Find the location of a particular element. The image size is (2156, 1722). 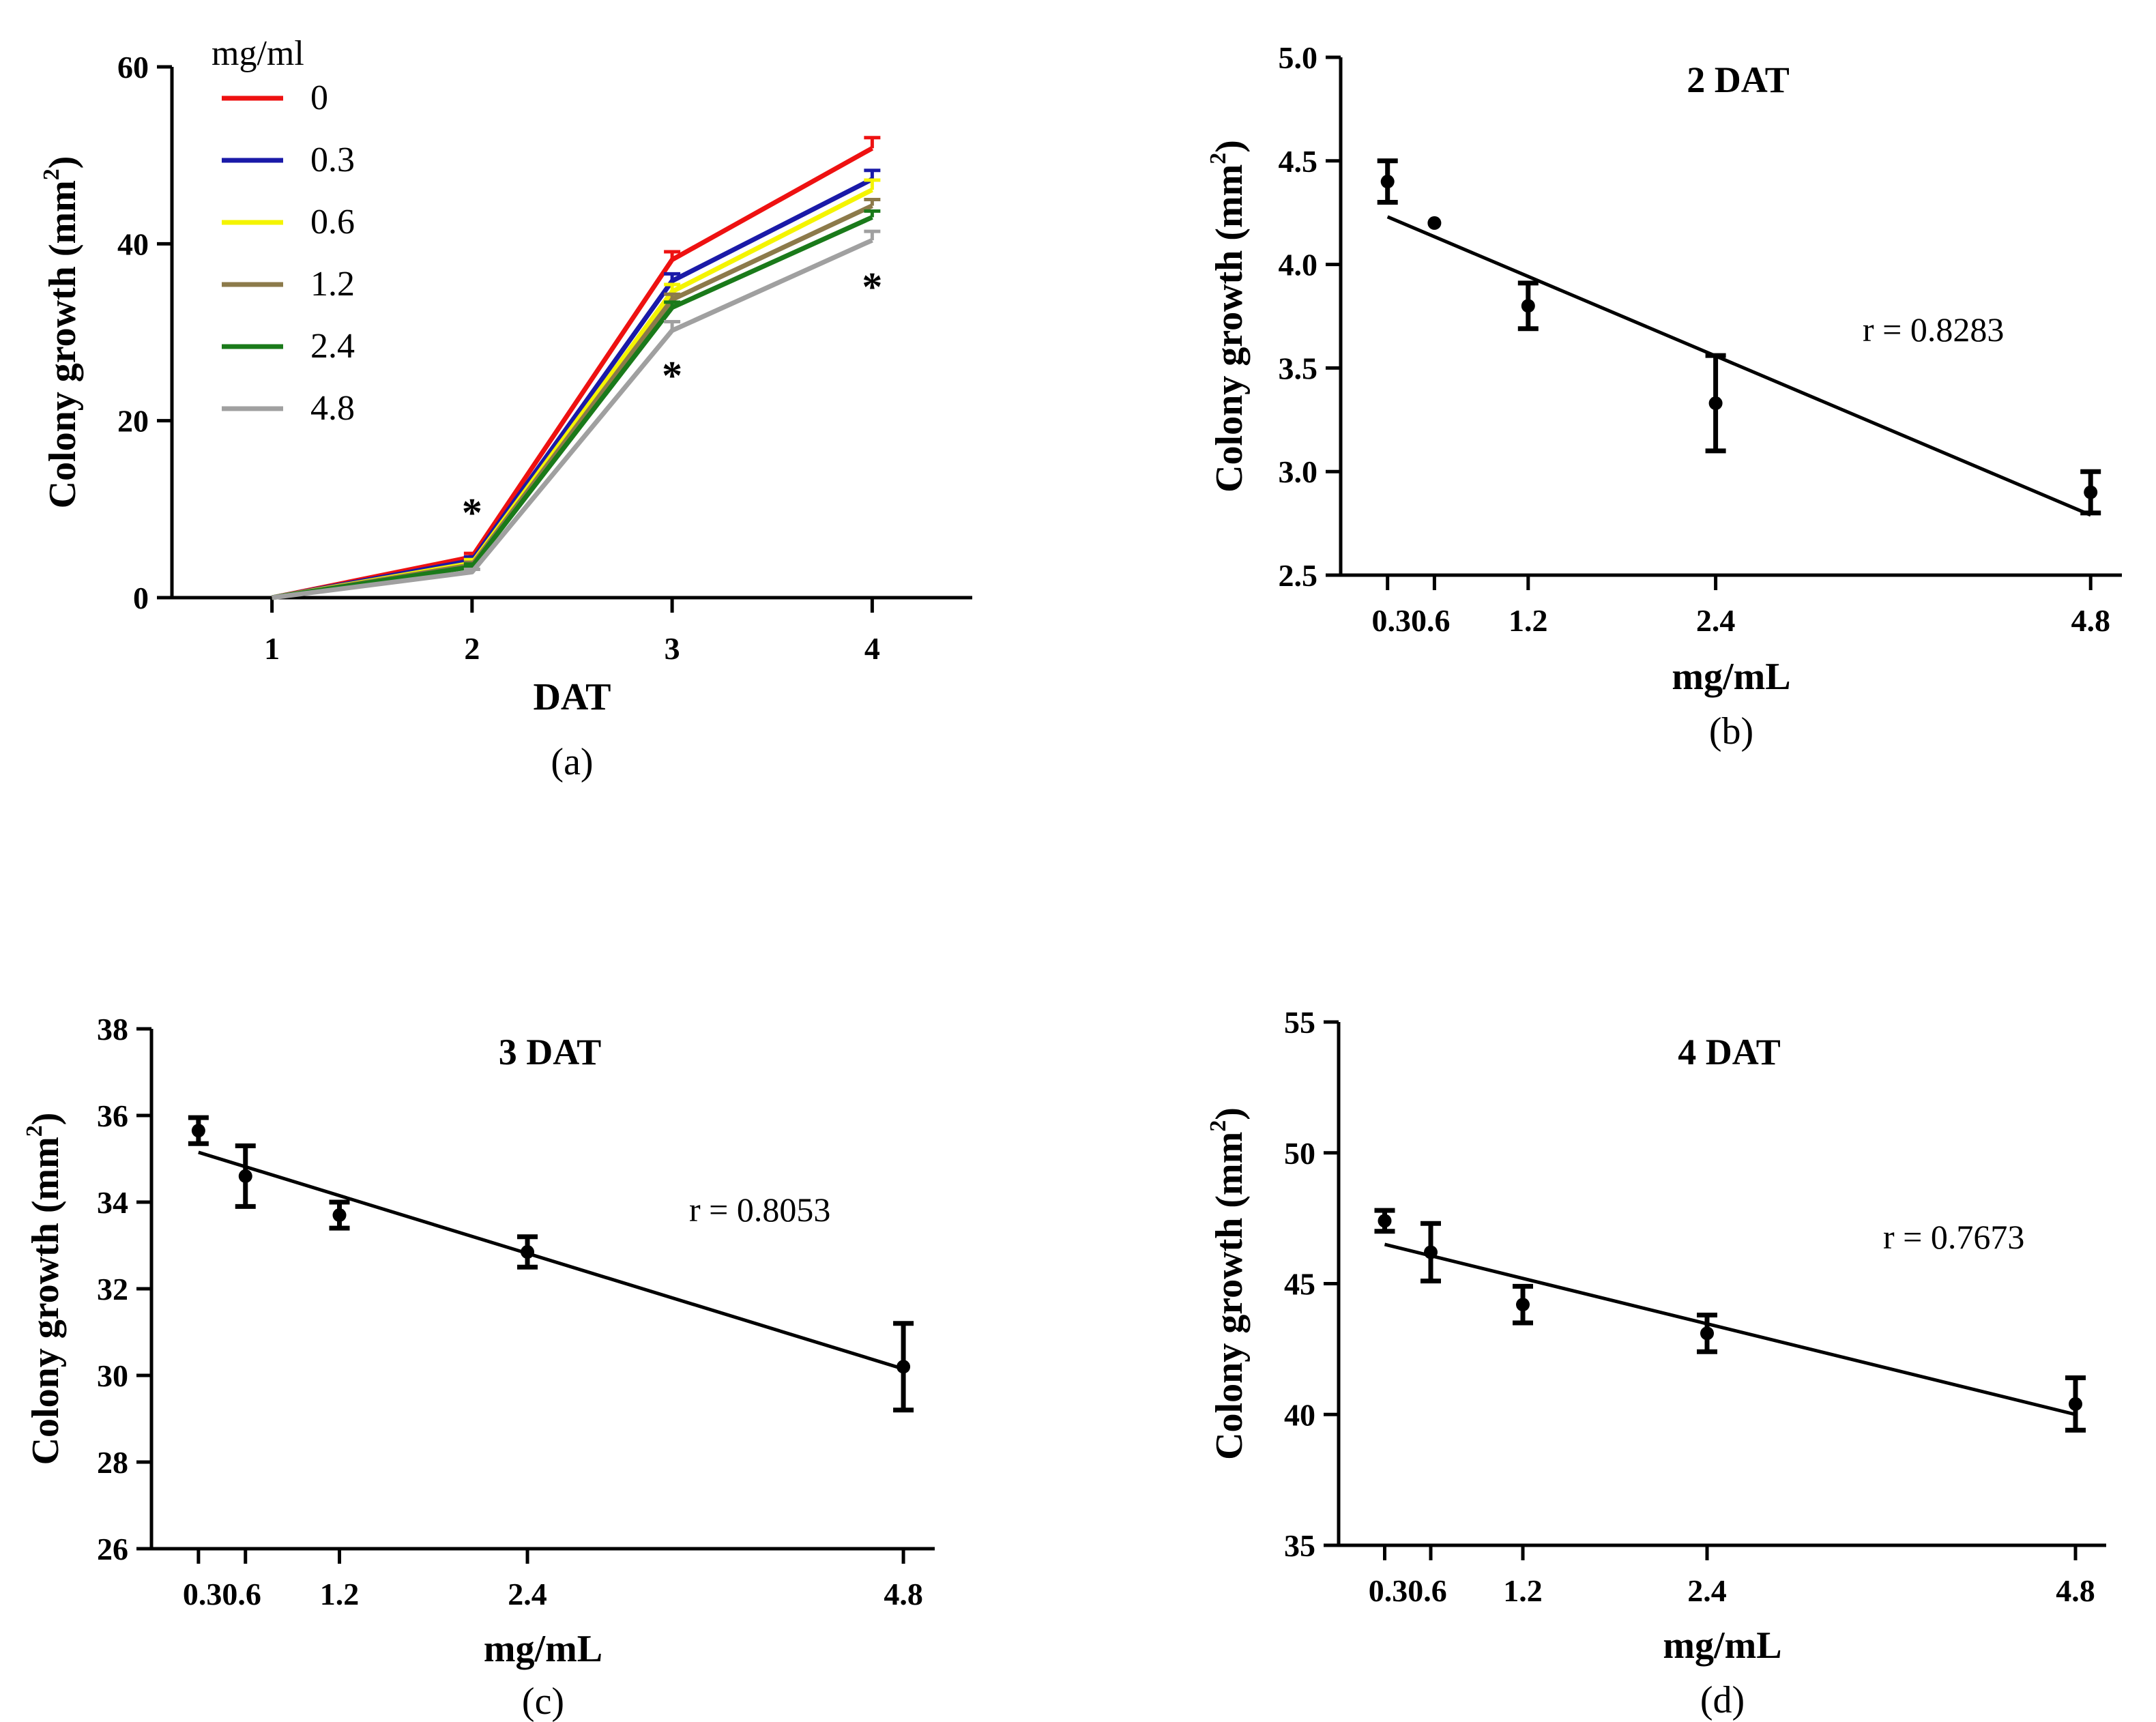

legend-label-0.3: 0.3 is located at coordinates (332, 160).